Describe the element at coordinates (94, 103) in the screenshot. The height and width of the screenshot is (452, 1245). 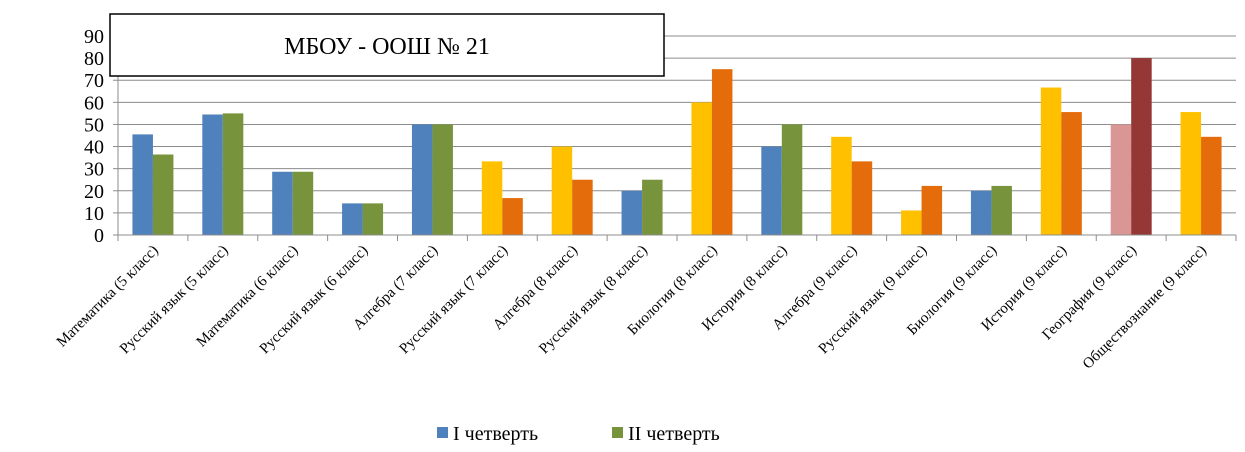
I see `y-tick-label: 60` at that location.